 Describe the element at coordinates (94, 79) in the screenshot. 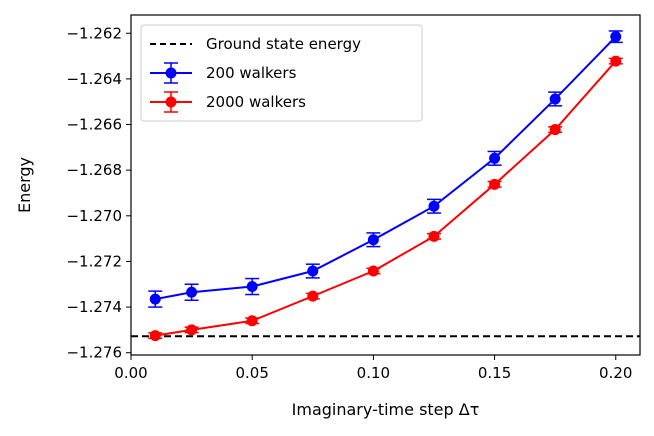

I see `y-tick-label: −1.264` at that location.